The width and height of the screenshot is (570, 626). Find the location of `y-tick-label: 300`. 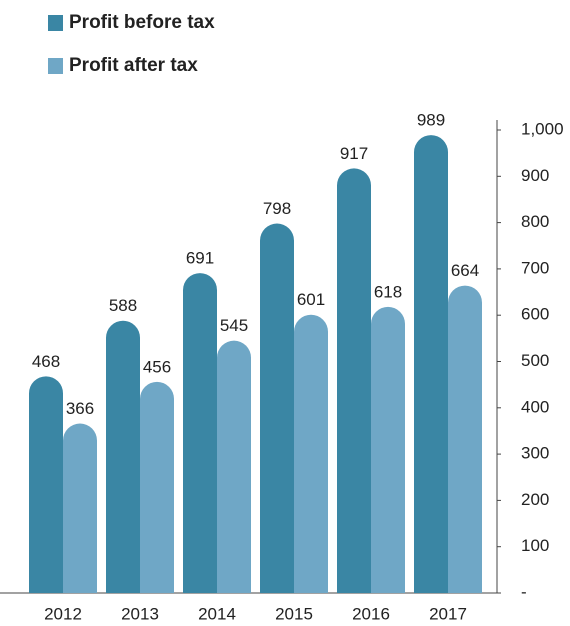

y-tick-label: 300 is located at coordinates (535, 453).